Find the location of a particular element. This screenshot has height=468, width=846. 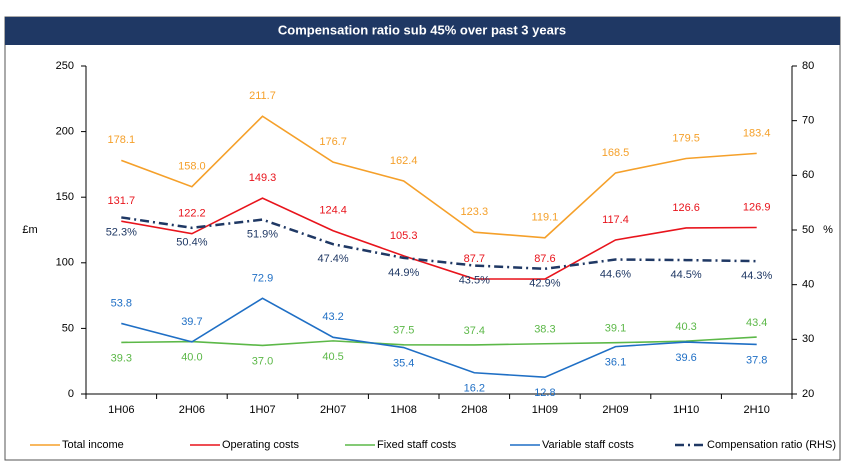

y2-tick-label: 60 is located at coordinates (808, 175).